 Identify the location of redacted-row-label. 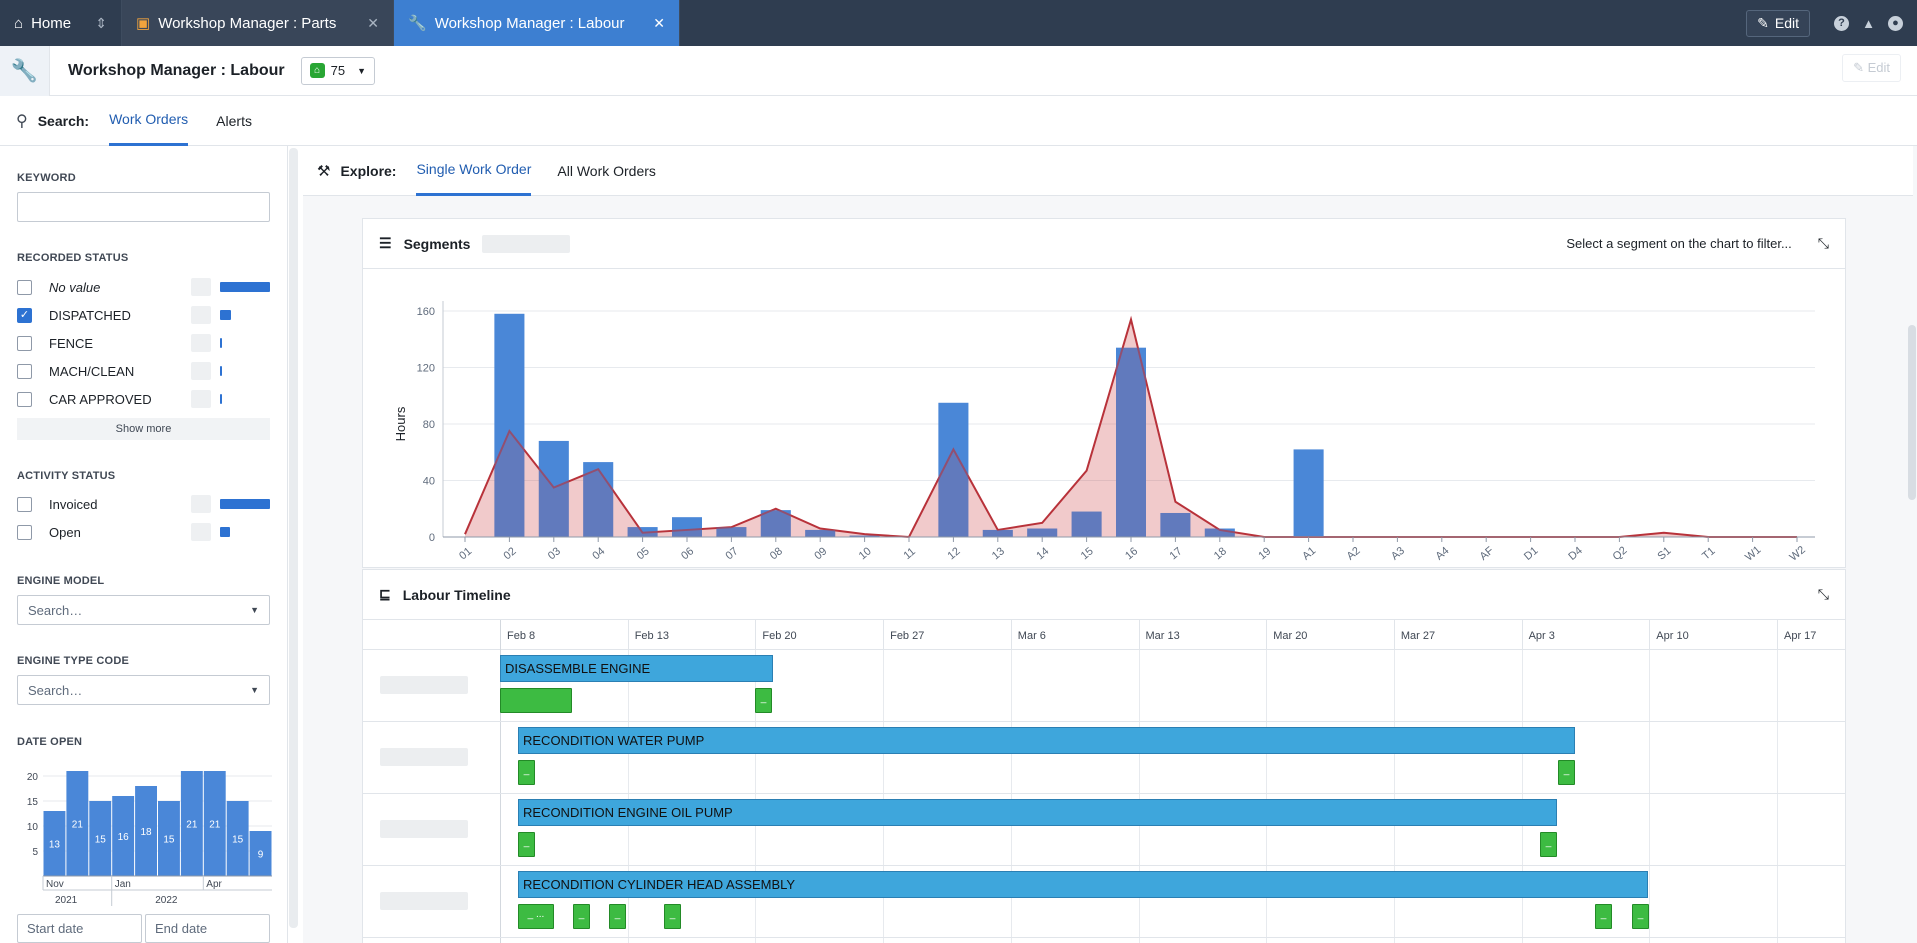
(424, 901).